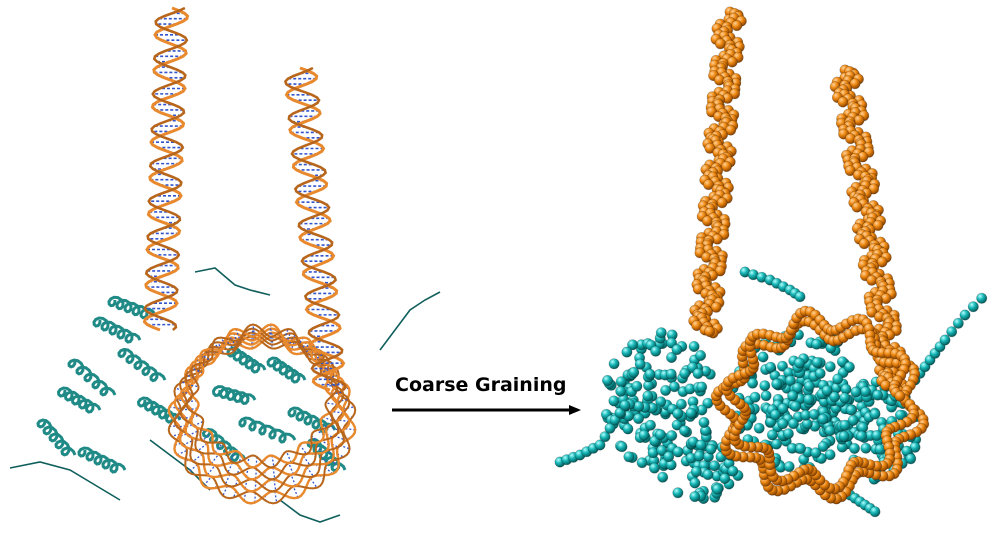  I want to click on protein-loop, so click(232, 281).